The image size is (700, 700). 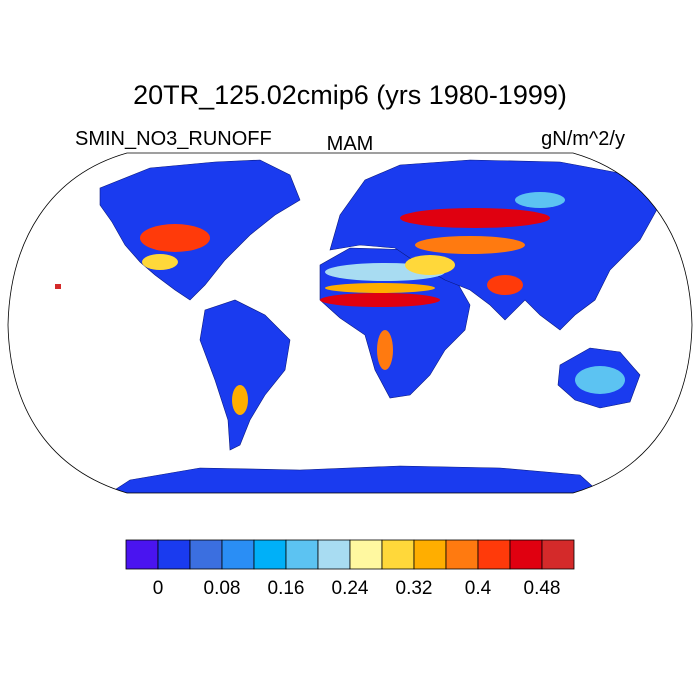 What do you see at coordinates (158, 588) in the screenshot?
I see `colorbar-label: 0` at bounding box center [158, 588].